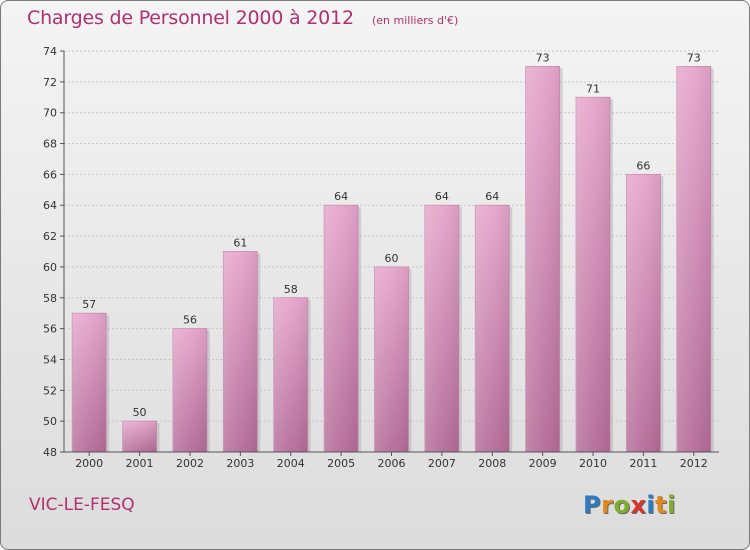 The height and width of the screenshot is (550, 750). I want to click on logo-letter: t, so click(661, 505).